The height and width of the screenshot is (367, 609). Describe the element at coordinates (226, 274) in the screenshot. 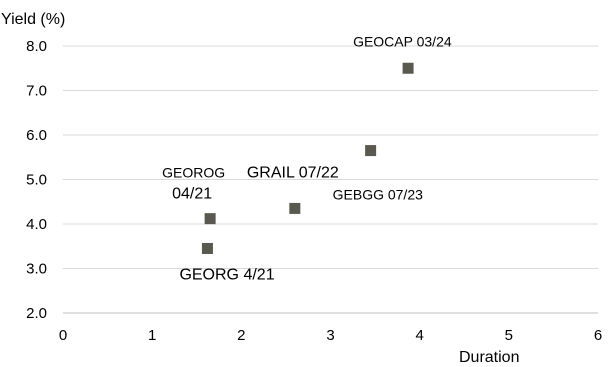

I see `point-label: GEORG 4/21` at that location.